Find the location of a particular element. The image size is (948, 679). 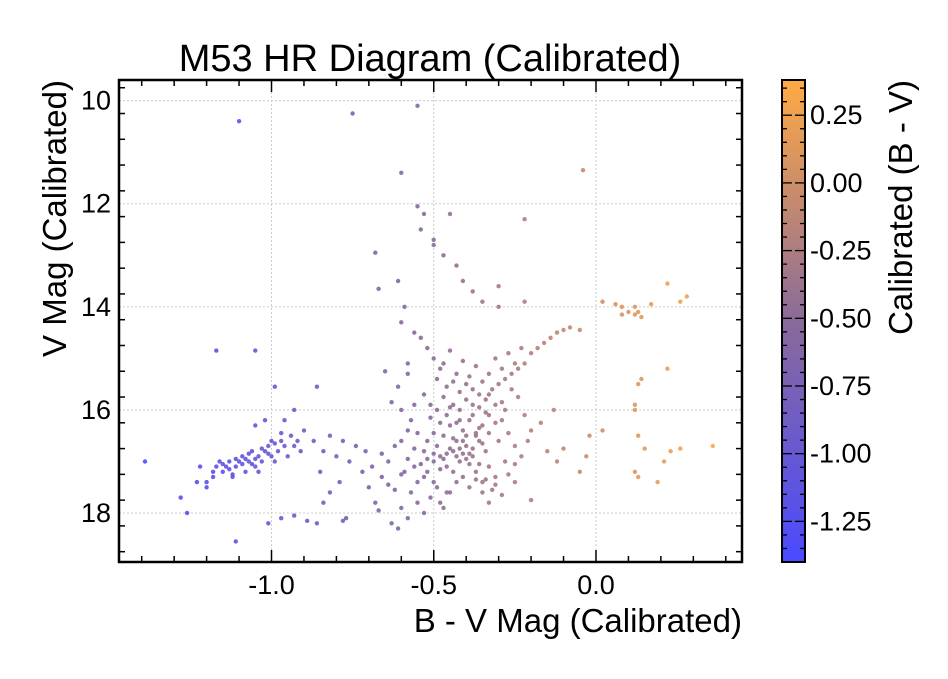

colorbar-tick-label: -1.00 is located at coordinates (841, 454).